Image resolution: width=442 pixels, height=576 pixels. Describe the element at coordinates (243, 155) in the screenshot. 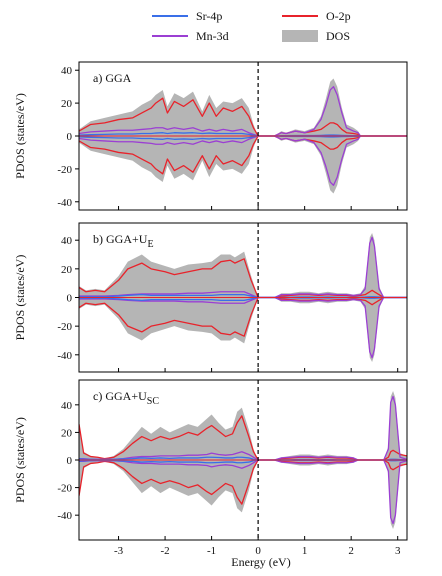

I see `series-o2p-down` at that location.